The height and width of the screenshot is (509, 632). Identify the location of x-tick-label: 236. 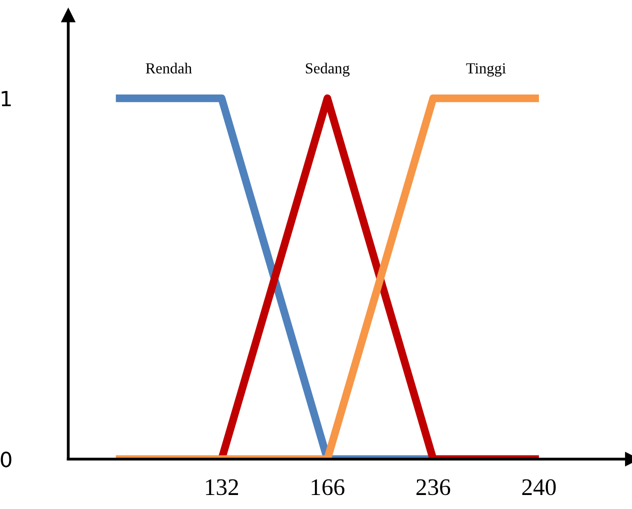
(433, 487).